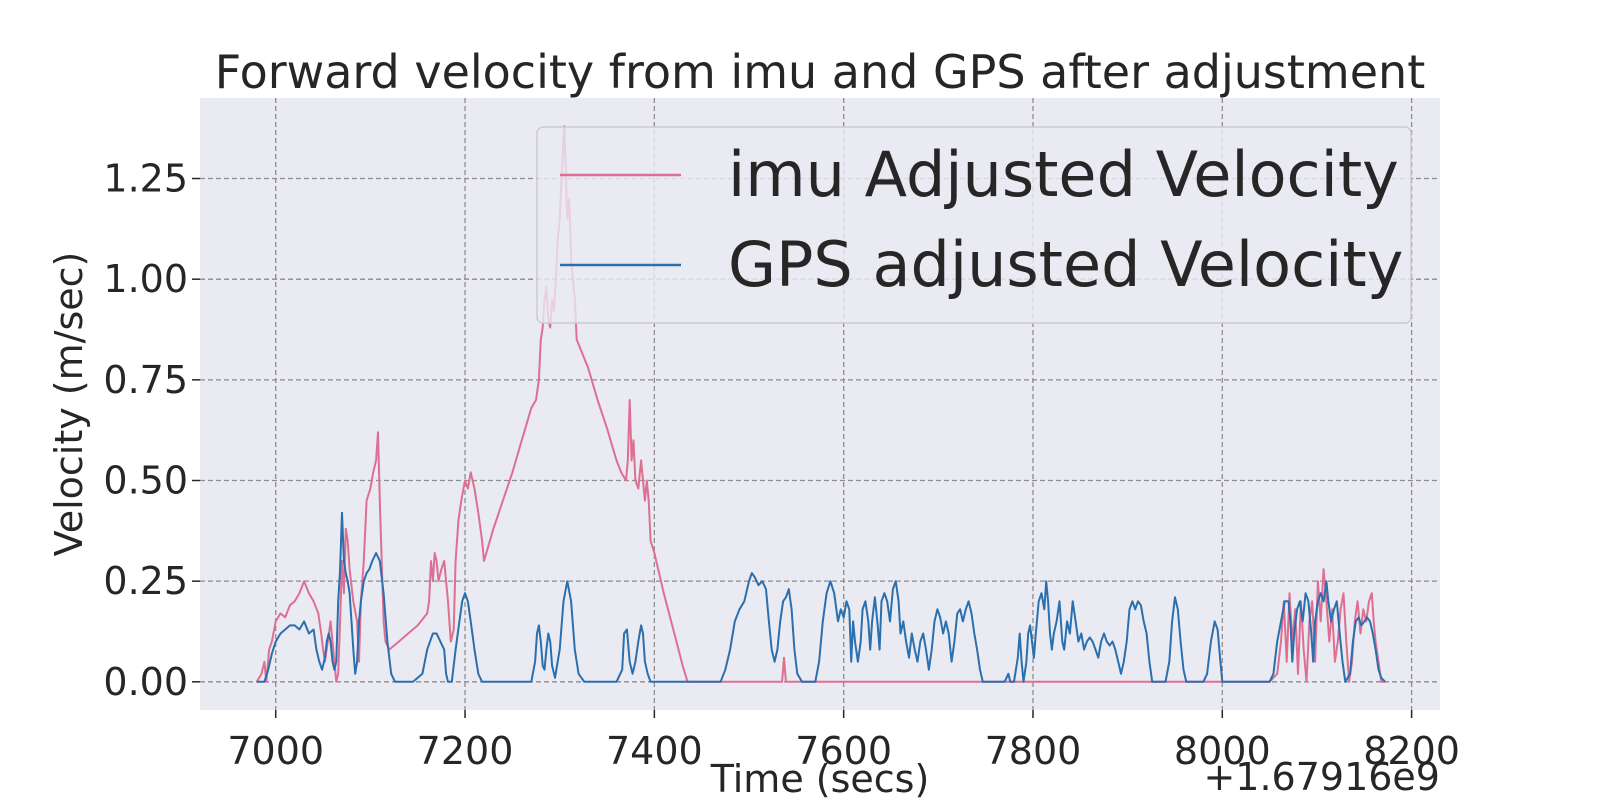  I want to click on x-axis-offset-label: +1.67916e9, so click(1321, 777).